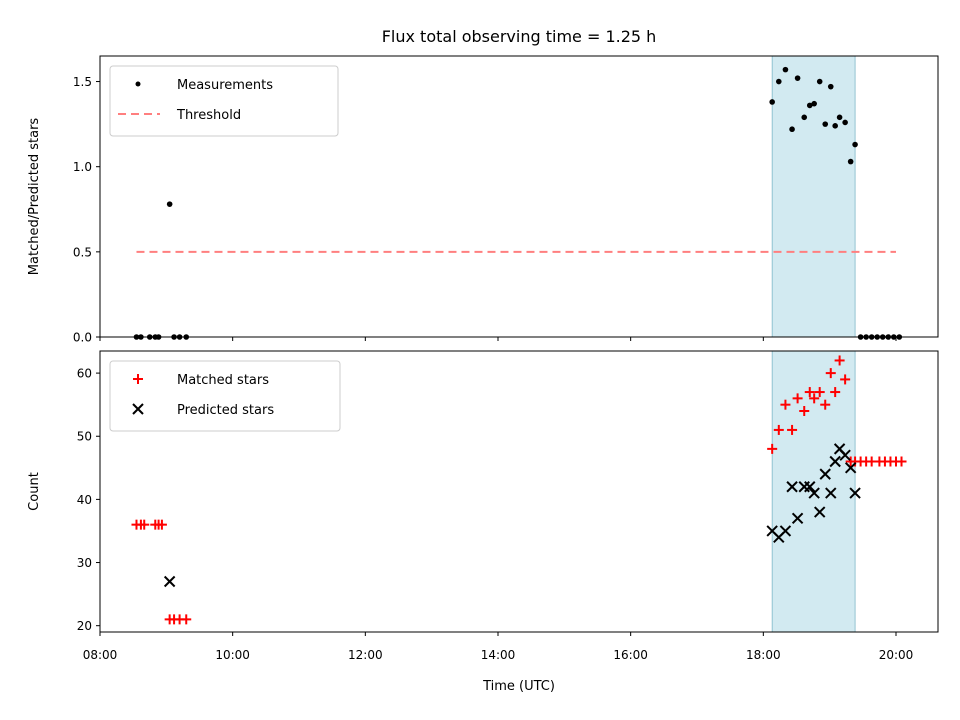 The width and height of the screenshot is (960, 720). What do you see at coordinates (84, 626) in the screenshot?
I see `bottom-y-tick-label: 20` at bounding box center [84, 626].